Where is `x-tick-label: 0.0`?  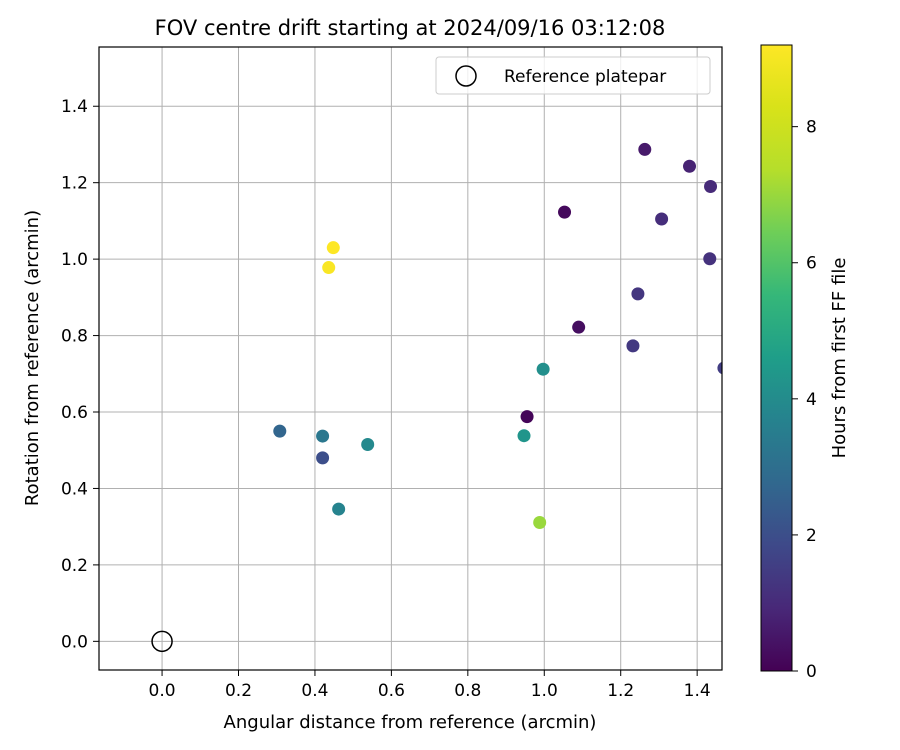
x-tick-label: 0.0 is located at coordinates (162, 691).